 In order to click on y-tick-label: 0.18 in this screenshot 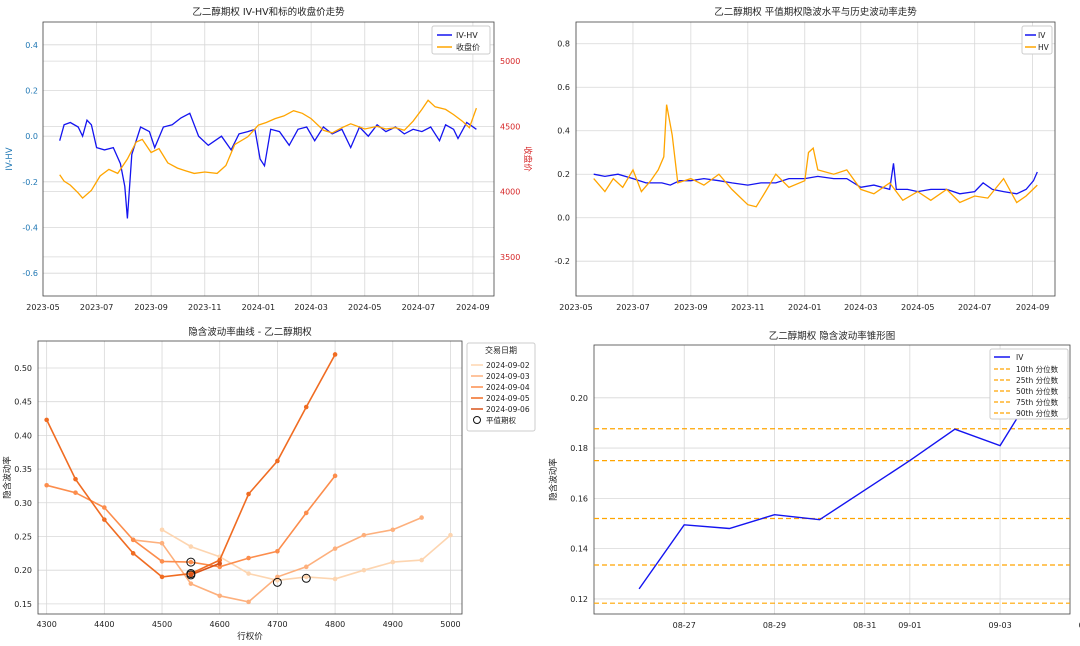, I will do `click(579, 448)`.